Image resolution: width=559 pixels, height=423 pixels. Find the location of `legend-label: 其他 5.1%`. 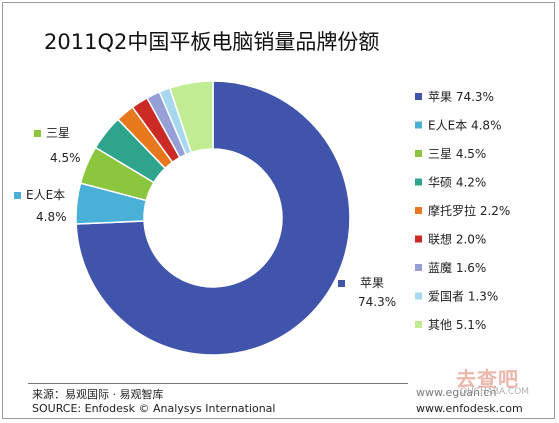

legend-label: 其他 5.1% is located at coordinates (457, 325).